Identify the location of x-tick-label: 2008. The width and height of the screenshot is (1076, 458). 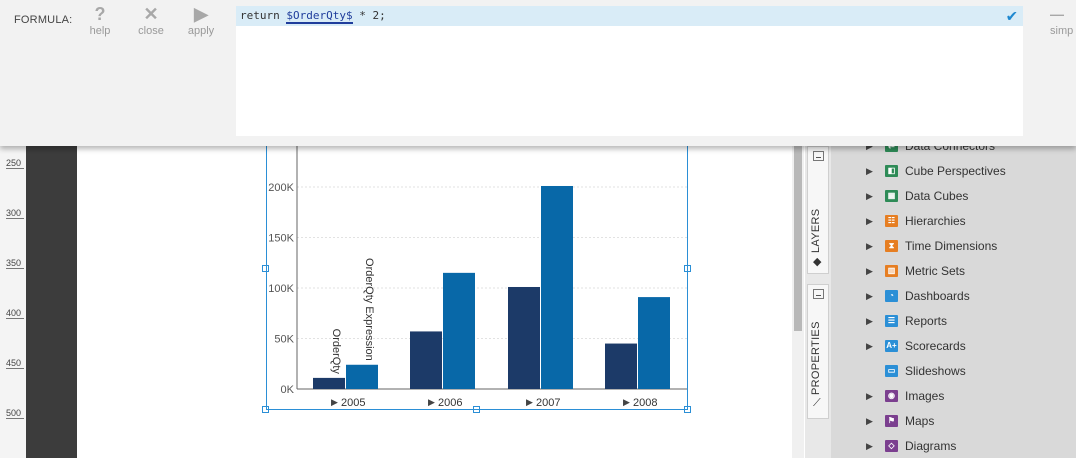
(645, 403).